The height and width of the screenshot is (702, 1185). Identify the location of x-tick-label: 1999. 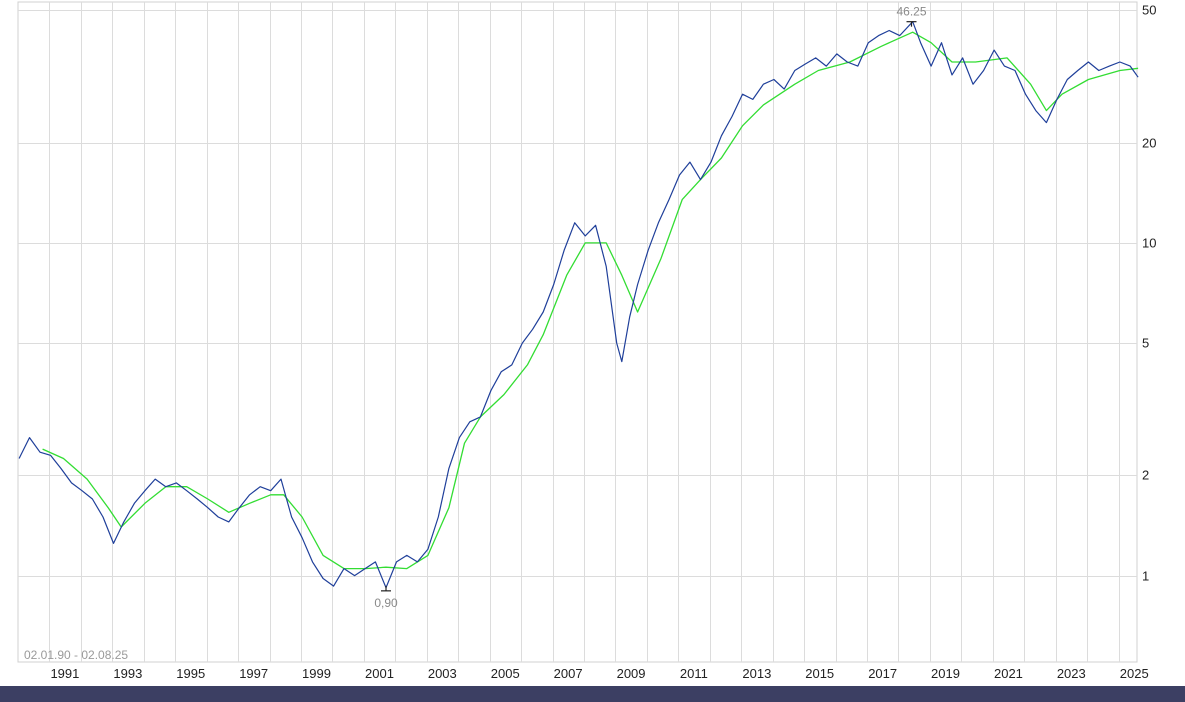
(316, 673).